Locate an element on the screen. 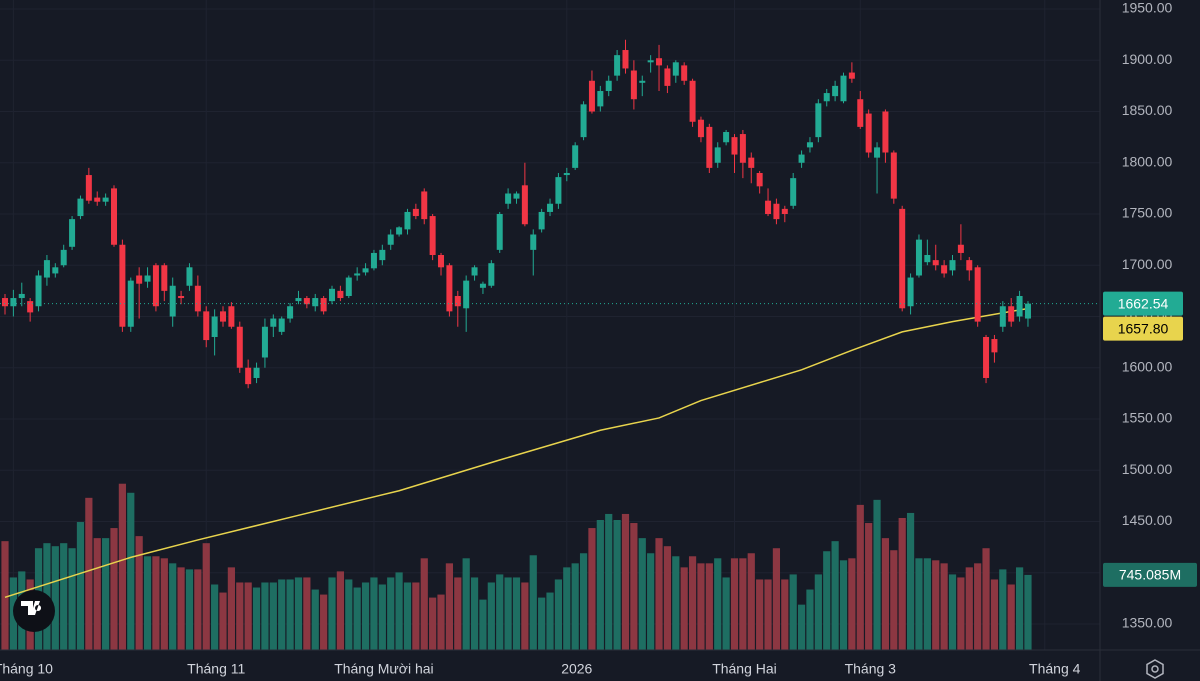 The image size is (1200, 681). x-tick-label: Tháng Hai is located at coordinates (744, 669).